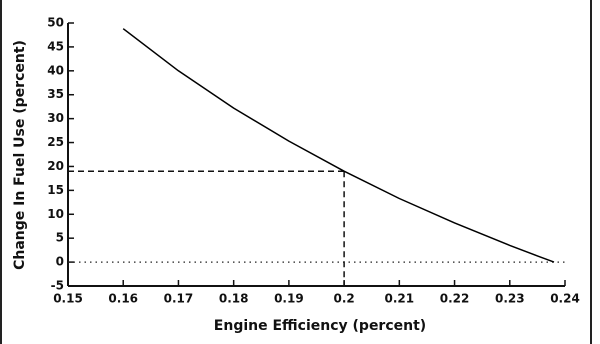 Image resolution: width=600 pixels, height=344 pixels. What do you see at coordinates (60, 238) in the screenshot?
I see `y-tick-label: 5` at bounding box center [60, 238].